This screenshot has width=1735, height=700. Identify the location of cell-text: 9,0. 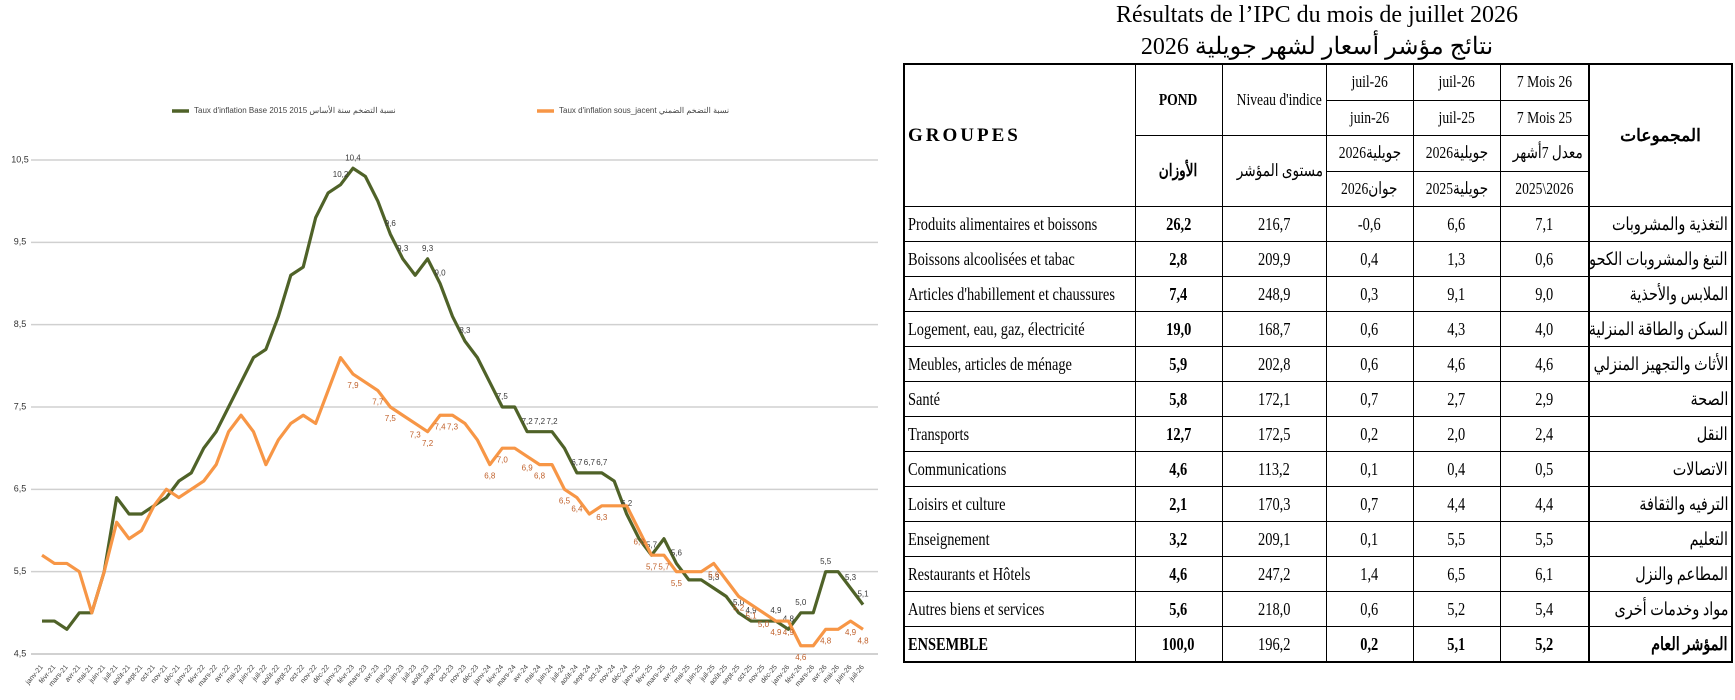
(1544, 293).